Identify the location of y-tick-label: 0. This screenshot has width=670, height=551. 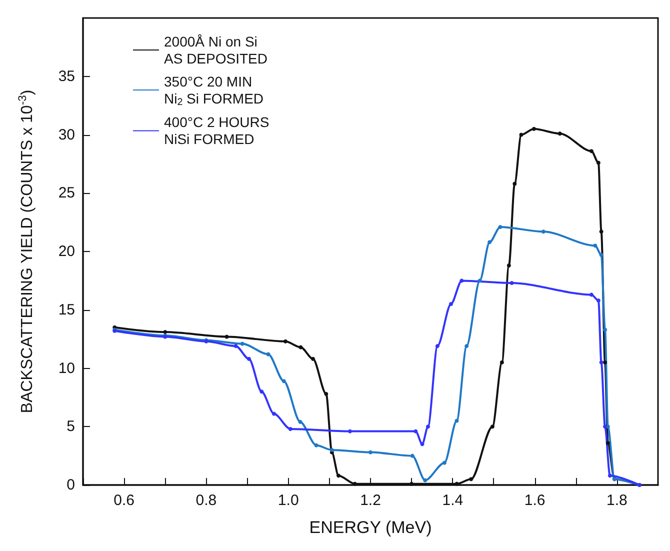
(70, 485).